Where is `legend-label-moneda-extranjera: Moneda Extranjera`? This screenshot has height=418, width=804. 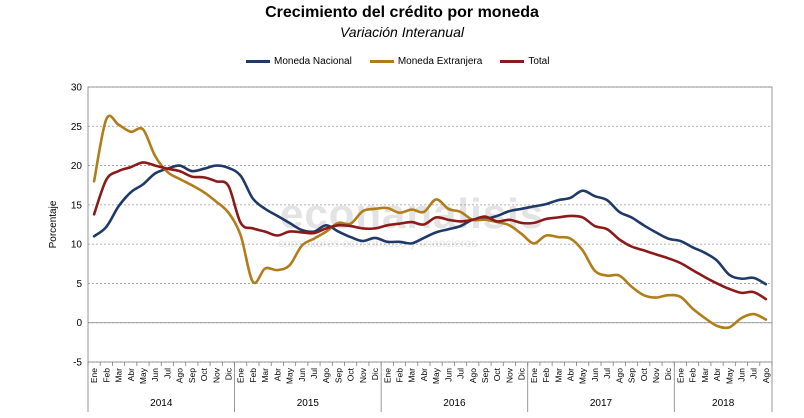
legend-label-moneda-extranjera: Moneda Extranjera is located at coordinates (440, 61).